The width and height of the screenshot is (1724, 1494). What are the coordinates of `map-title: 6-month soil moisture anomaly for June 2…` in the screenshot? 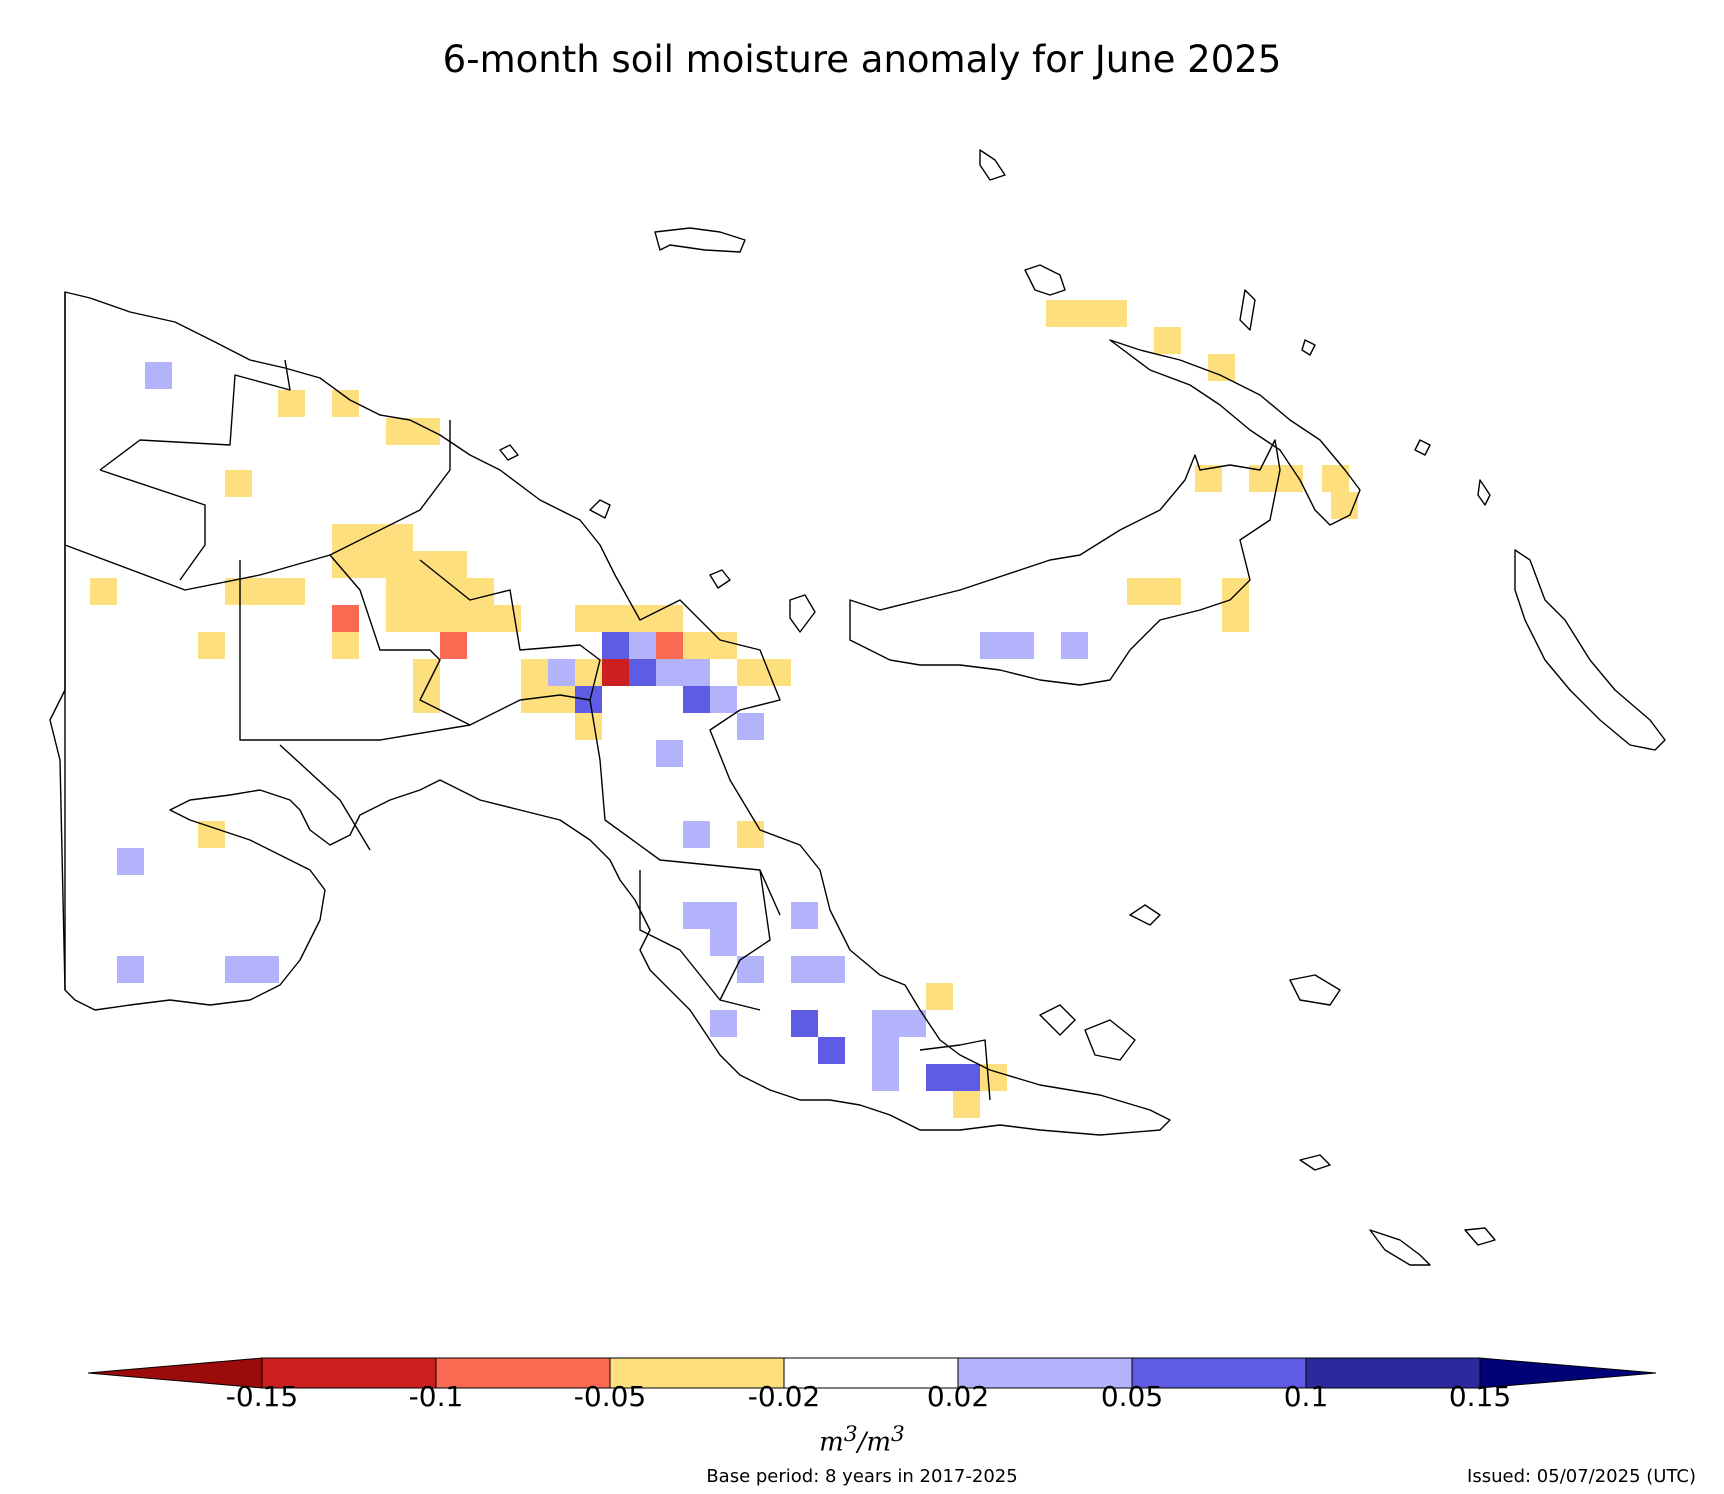 It's located at (862, 59).